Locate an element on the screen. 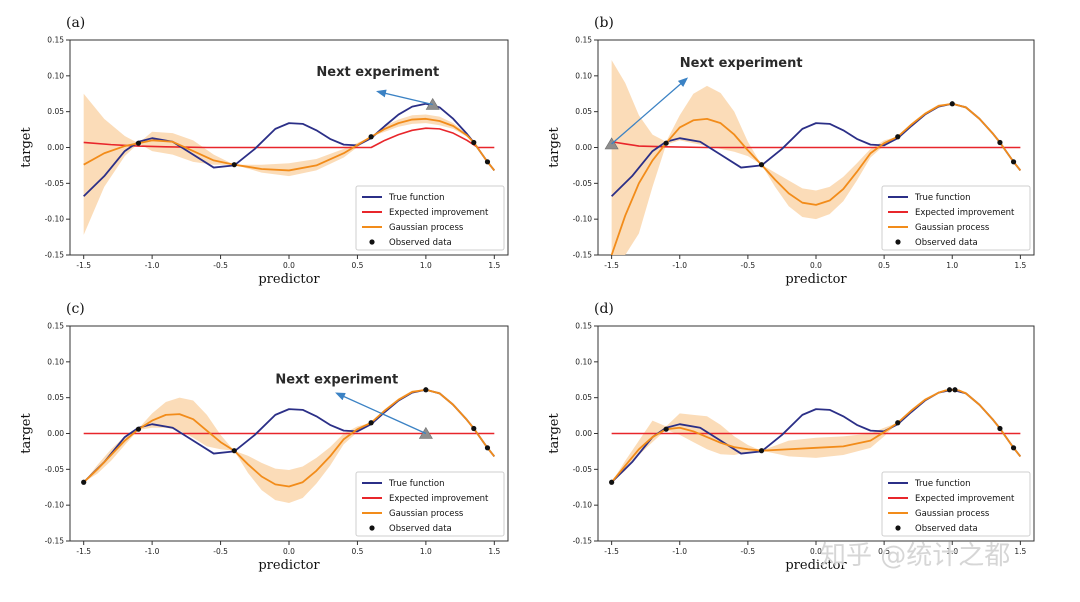 The width and height of the screenshot is (1080, 602). panel-label: (c) is located at coordinates (75, 309).